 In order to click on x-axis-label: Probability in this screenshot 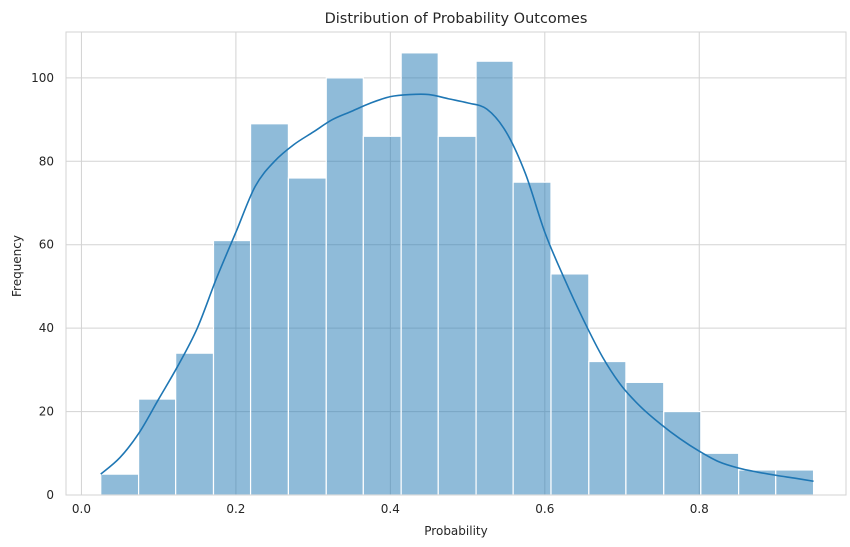, I will do `click(455, 531)`.